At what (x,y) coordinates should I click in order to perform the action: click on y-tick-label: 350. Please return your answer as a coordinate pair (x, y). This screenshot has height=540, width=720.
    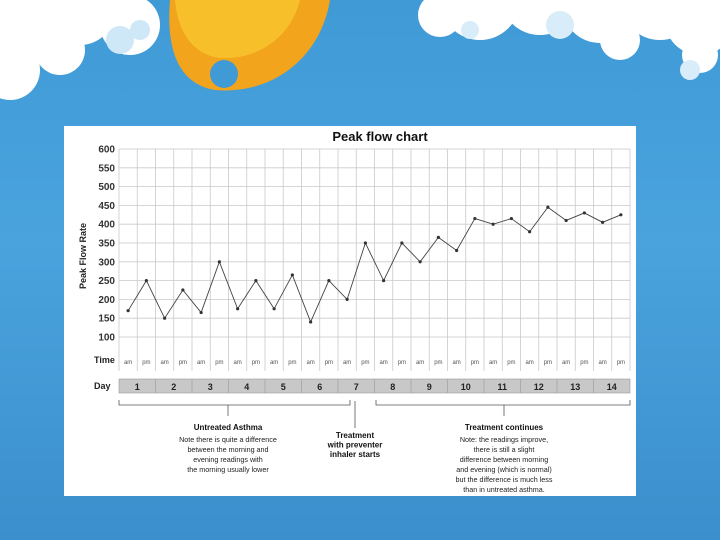
    Looking at the image, I should click on (106, 244).